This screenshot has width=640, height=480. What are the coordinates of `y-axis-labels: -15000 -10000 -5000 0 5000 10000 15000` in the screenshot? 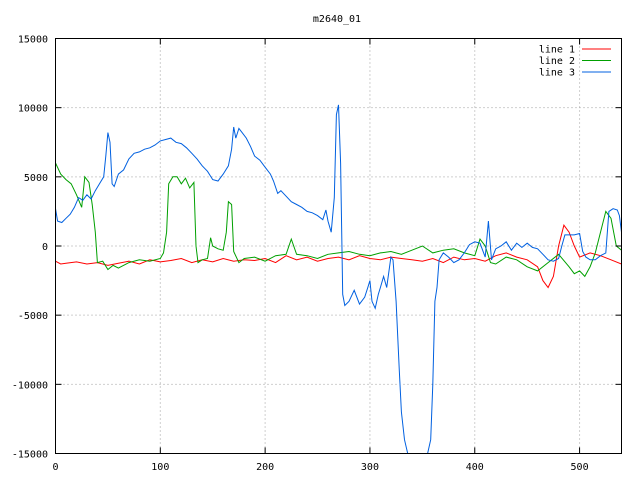 It's located at (30, 248).